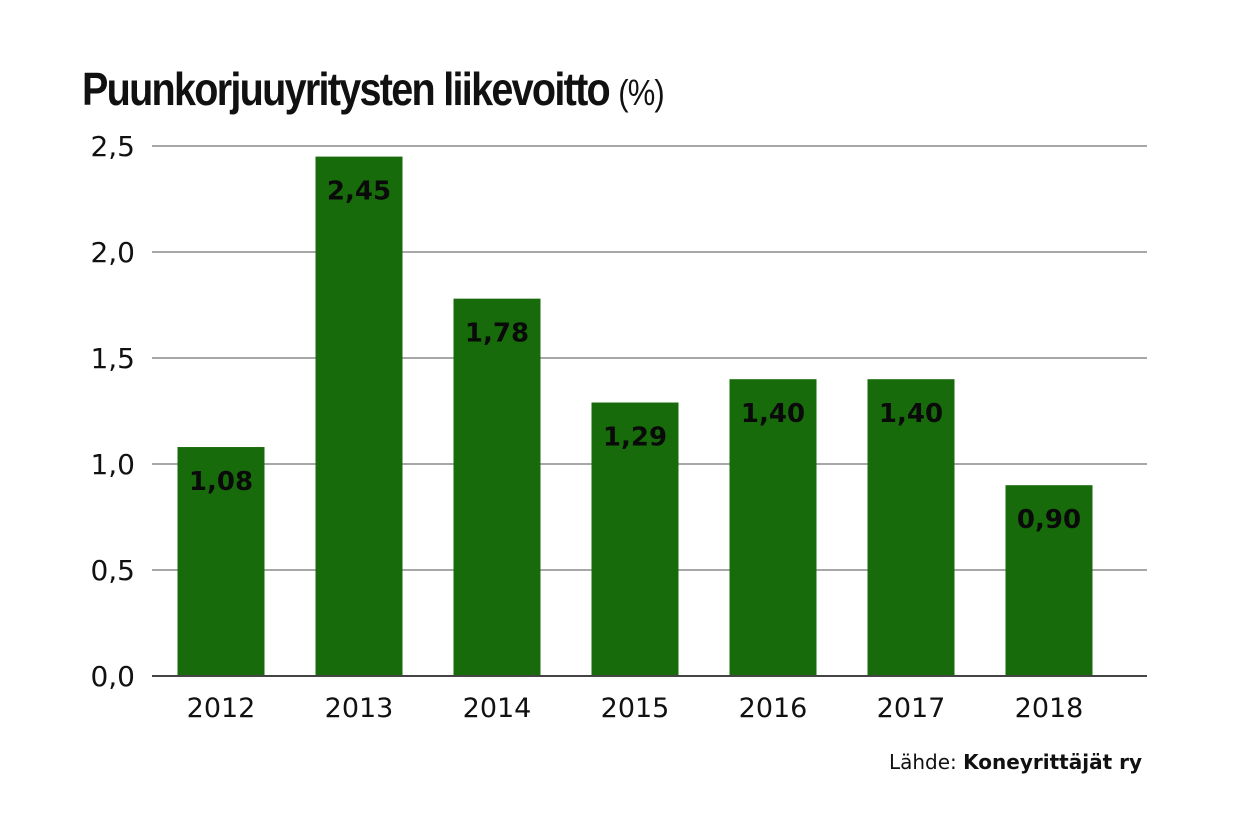 Image resolution: width=1240 pixels, height=825 pixels. What do you see at coordinates (112, 252) in the screenshot?
I see `y-tick-label: 2,0` at bounding box center [112, 252].